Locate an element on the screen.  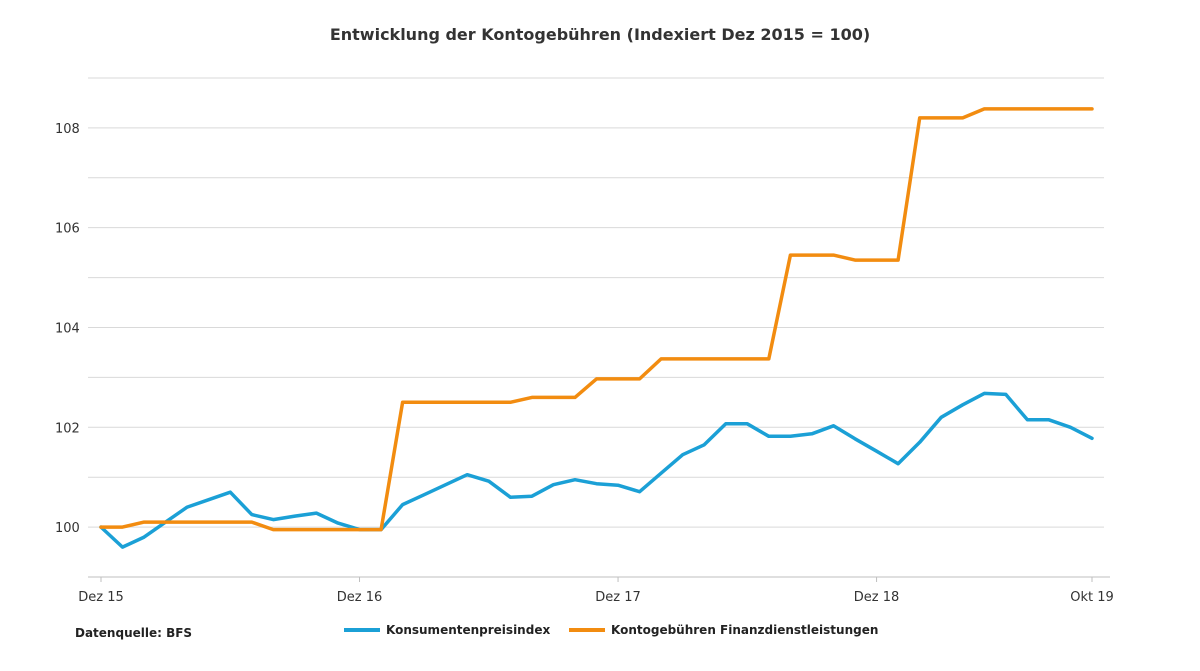
x-tick-label: Dez 18 is located at coordinates (877, 597).